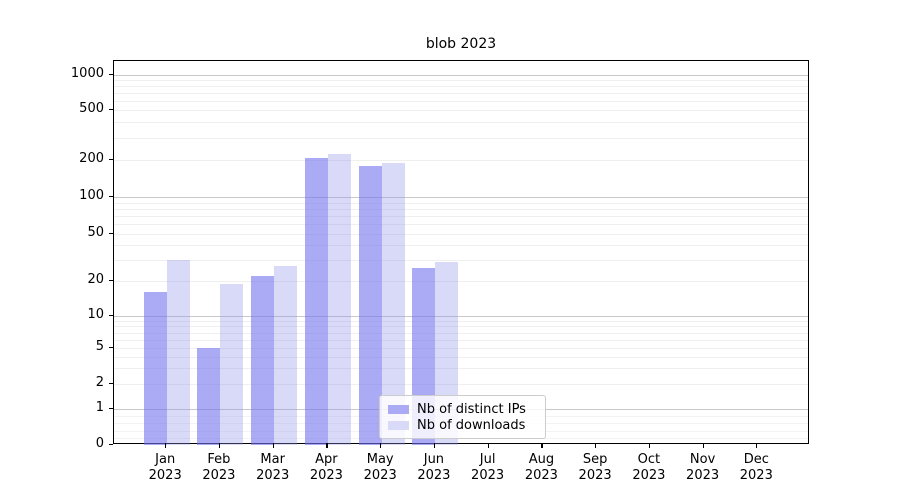 The width and height of the screenshot is (900, 500). Describe the element at coordinates (99, 346) in the screenshot. I see `y-tick-label-5: 5` at that location.